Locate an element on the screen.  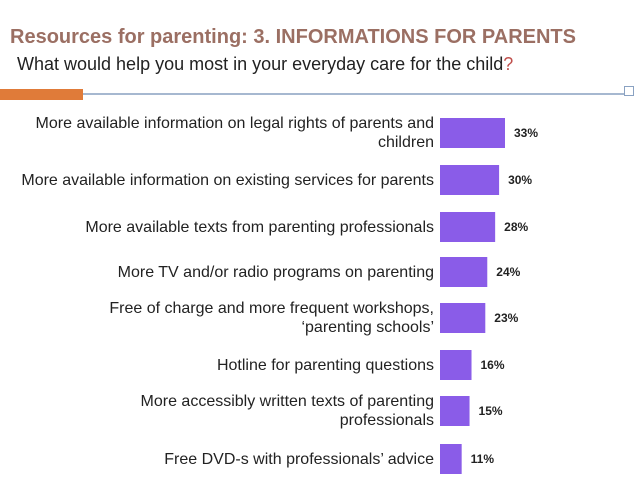
data-label: 33% is located at coordinates (526, 133).